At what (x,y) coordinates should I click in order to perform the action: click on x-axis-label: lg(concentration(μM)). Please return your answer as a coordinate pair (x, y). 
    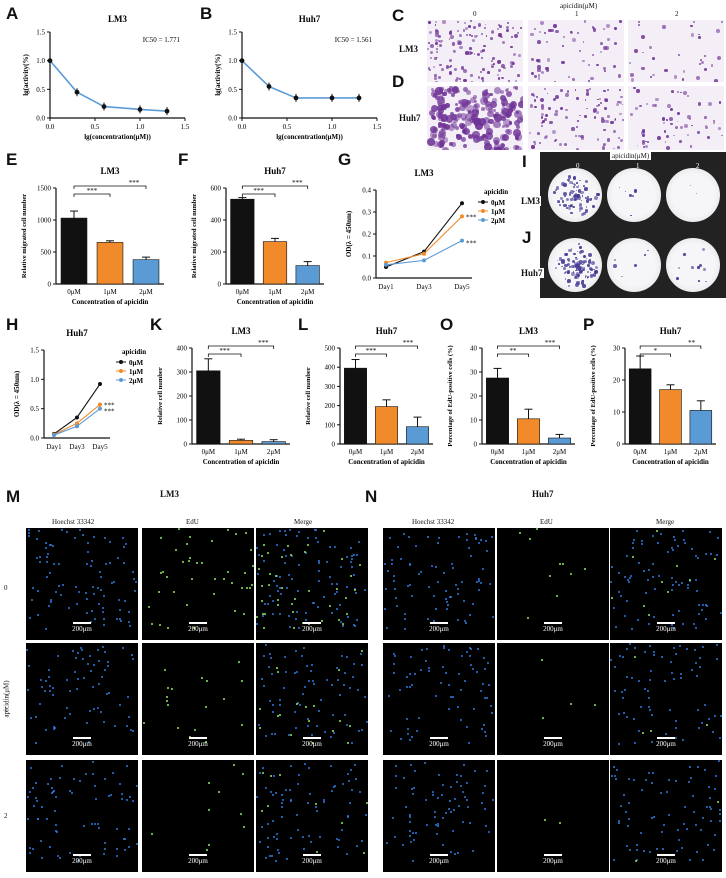
    Looking at the image, I should click on (117, 137).